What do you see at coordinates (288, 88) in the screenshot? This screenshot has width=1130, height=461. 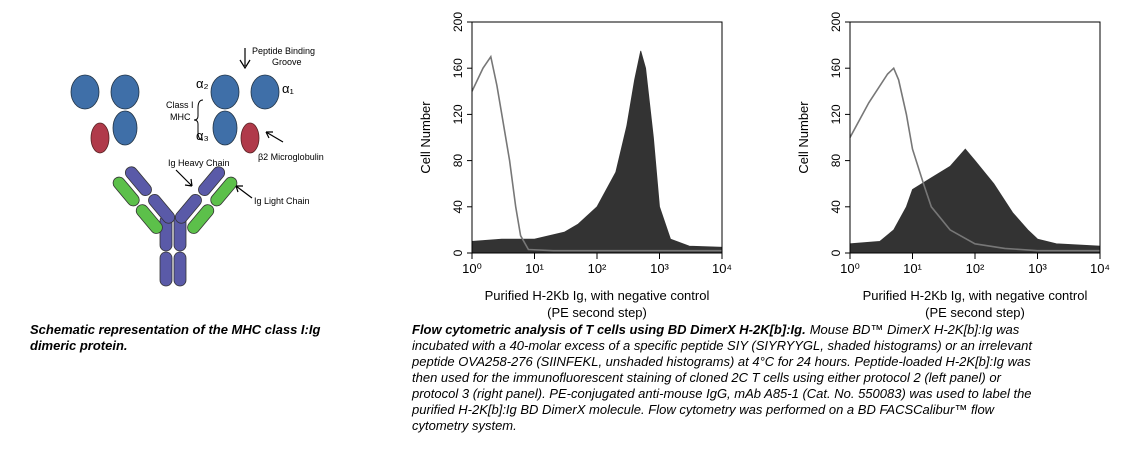 I see `label: α₁` at bounding box center [288, 88].